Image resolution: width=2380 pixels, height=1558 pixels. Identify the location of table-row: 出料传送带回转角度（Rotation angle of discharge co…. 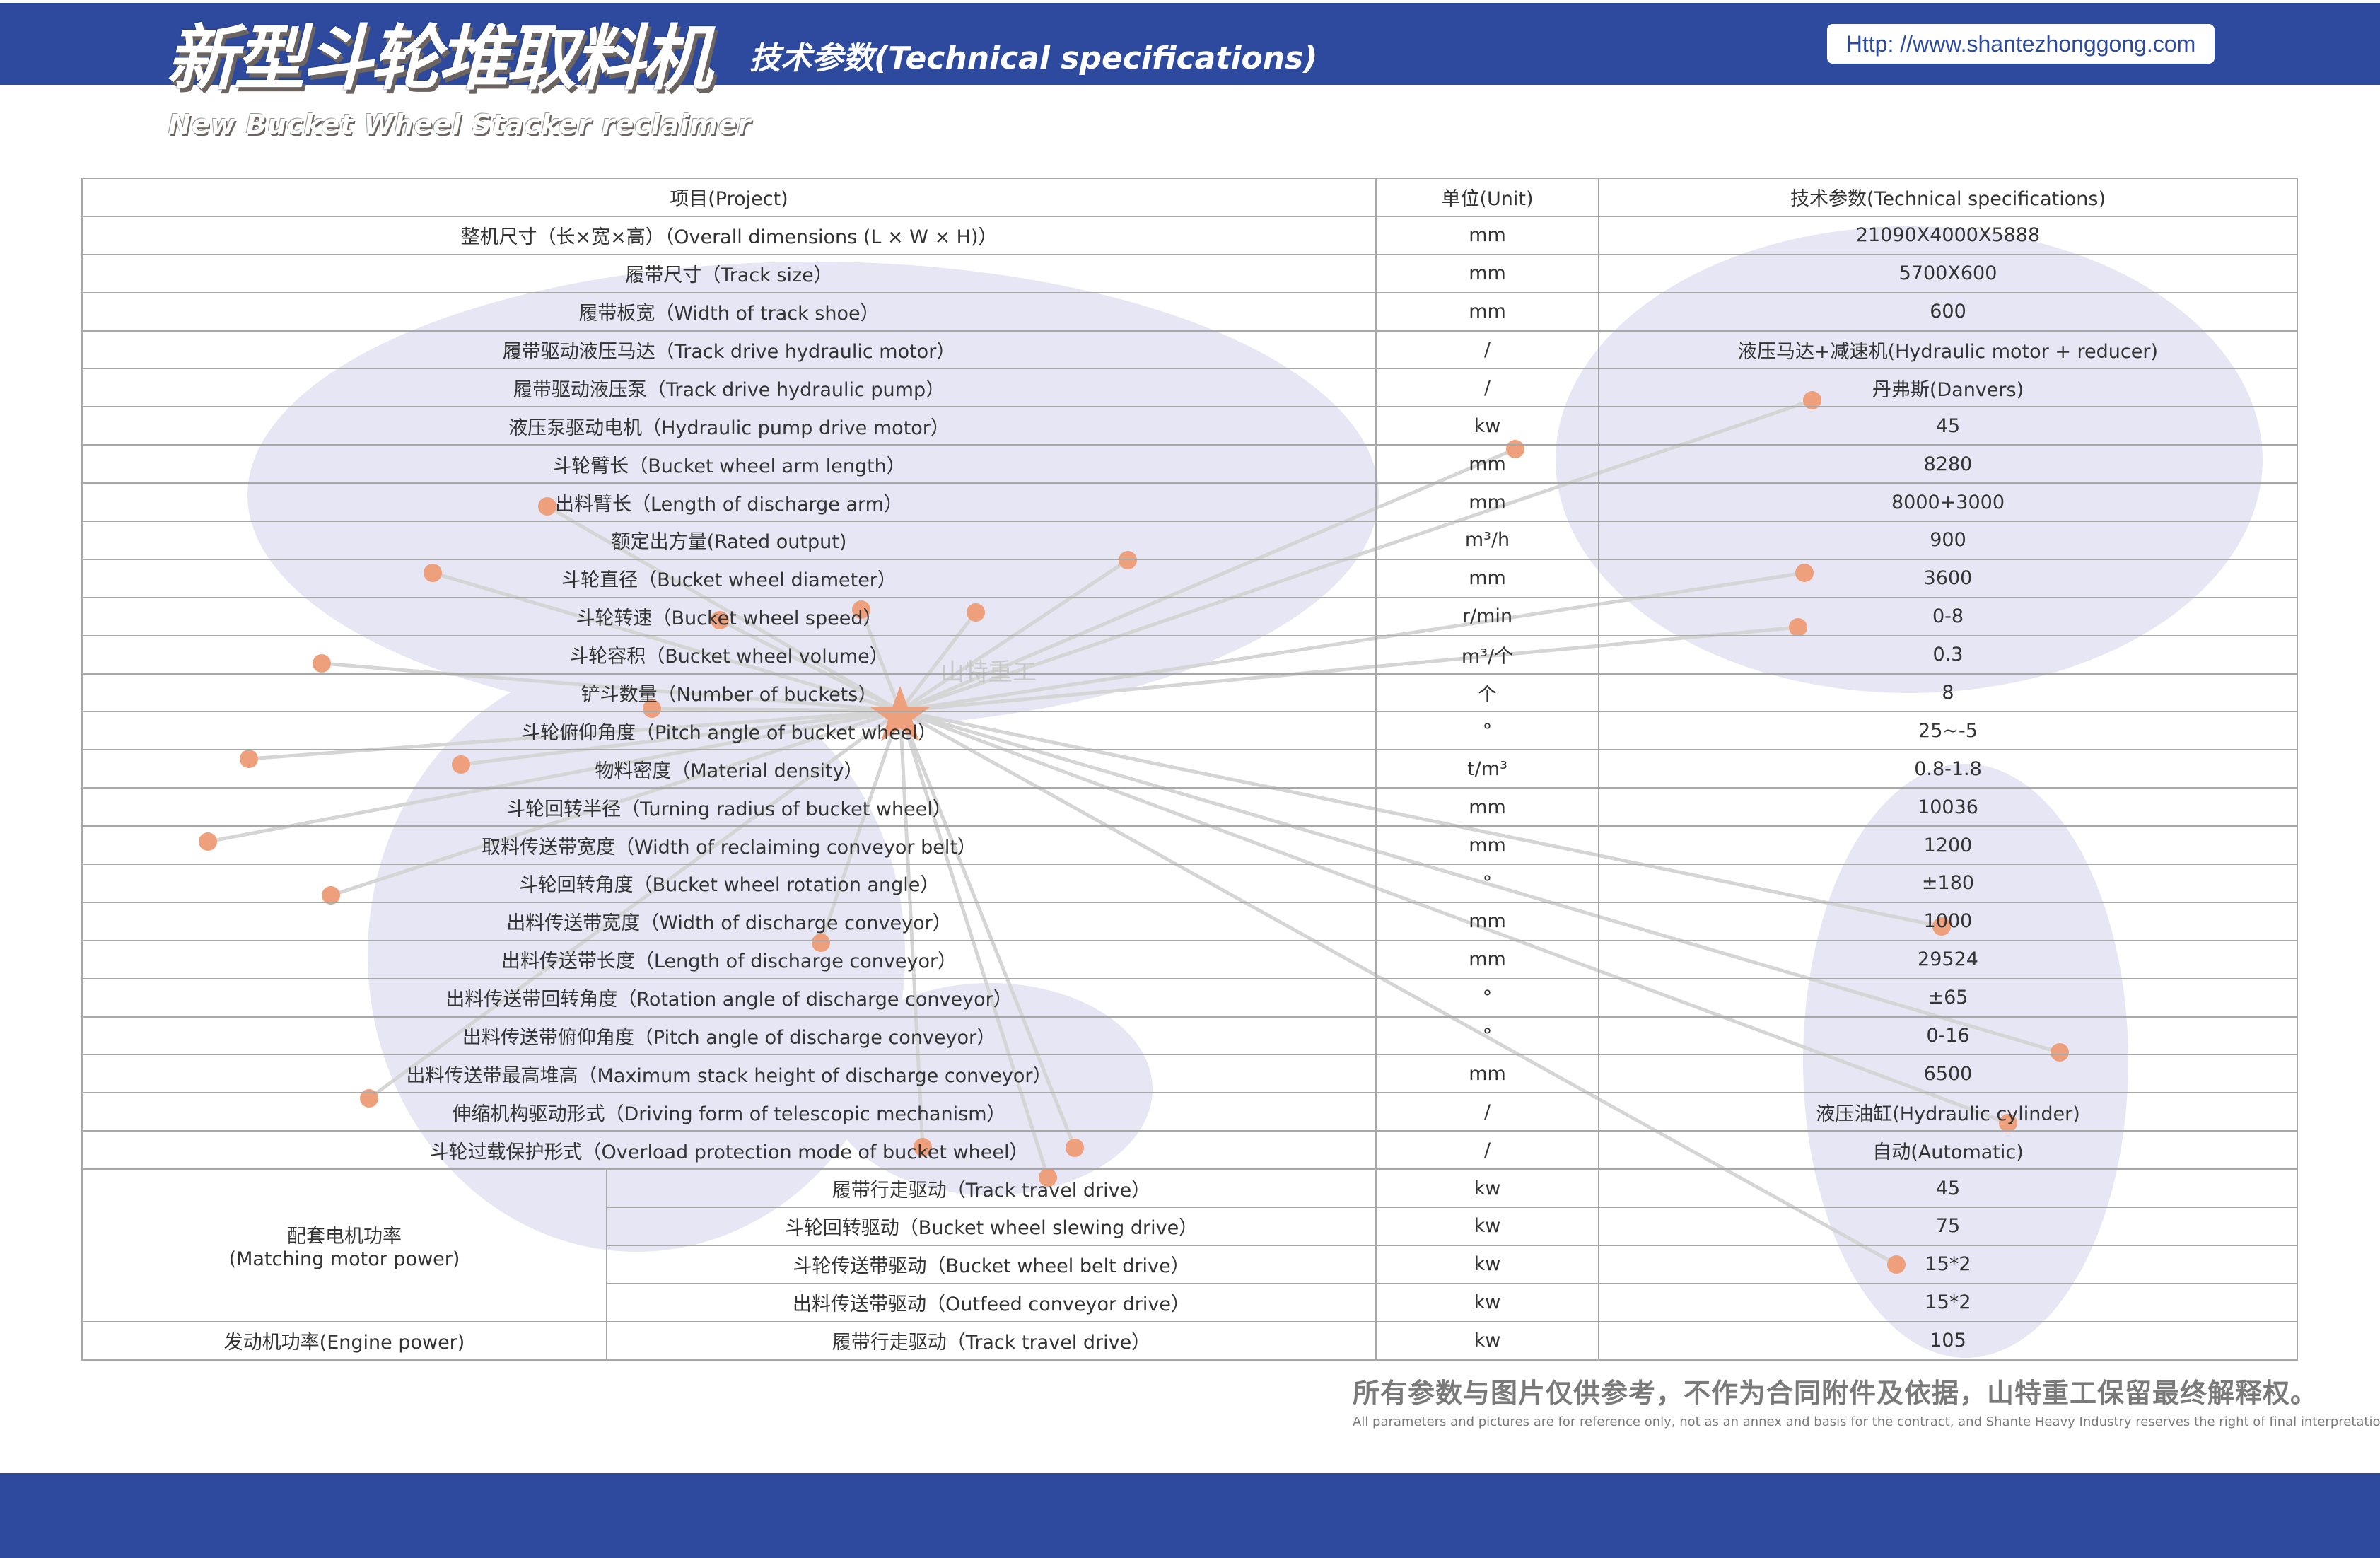
(1189, 997).